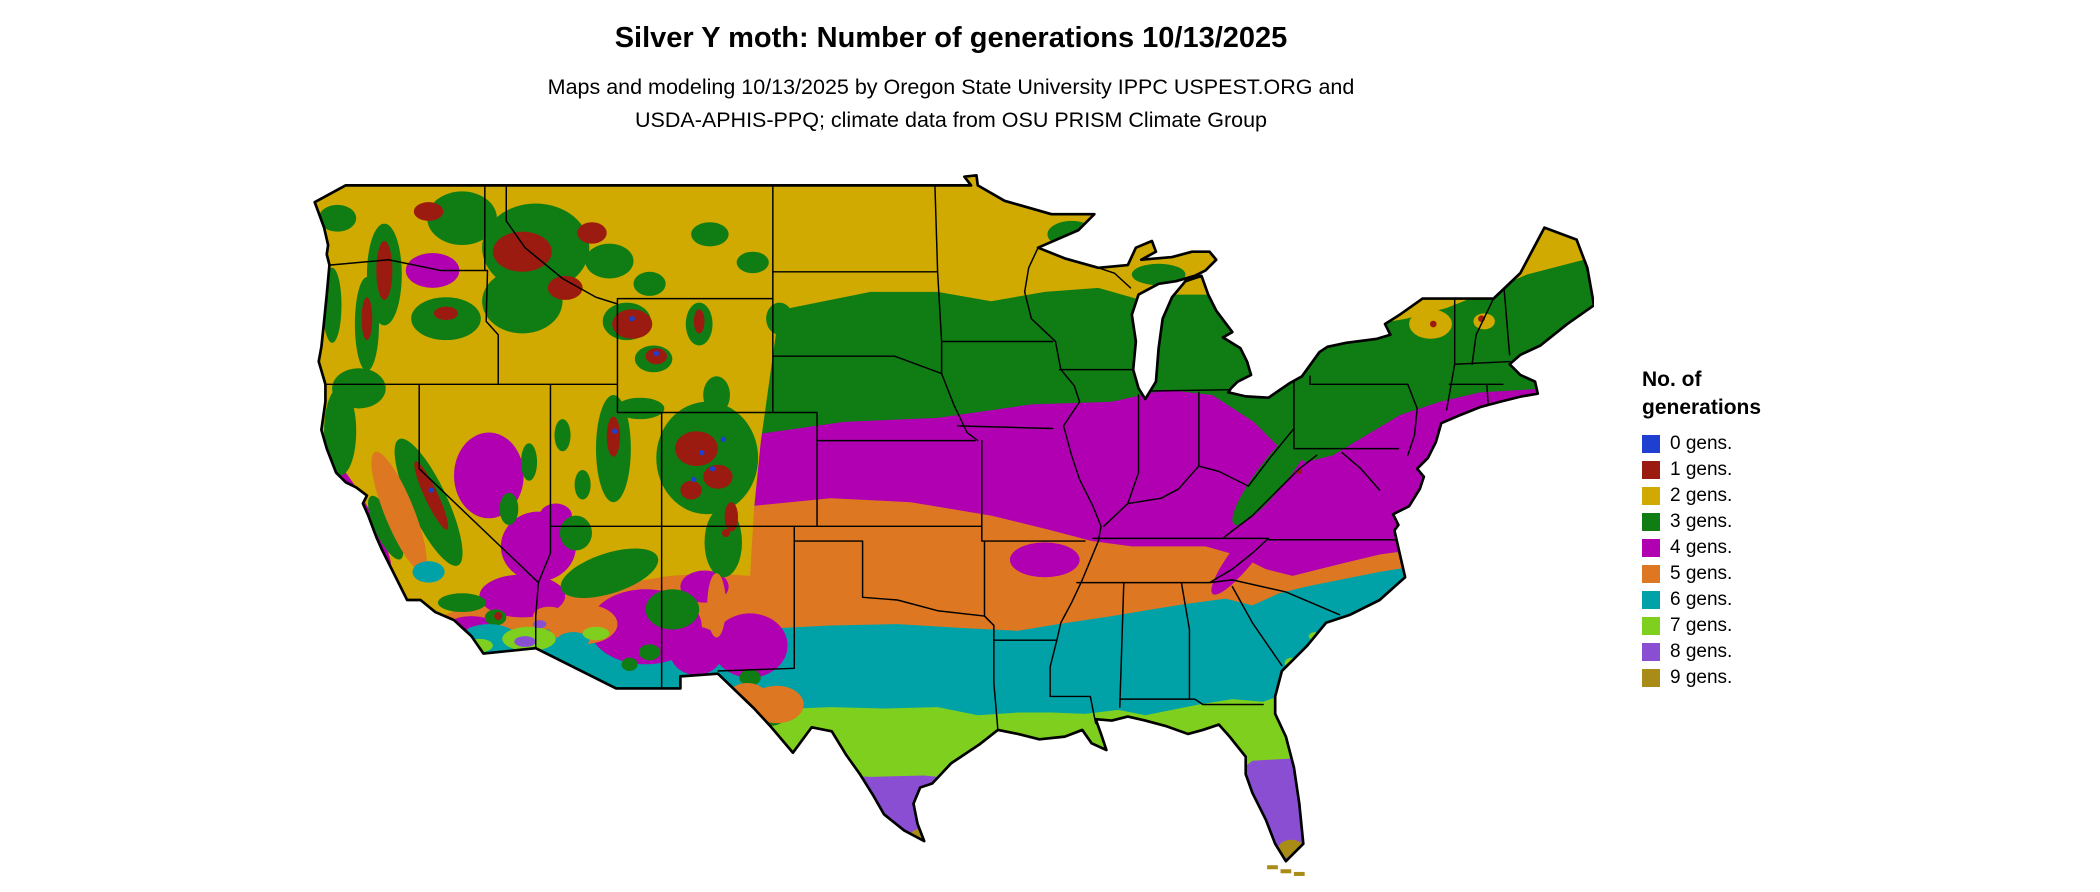 Image resolution: width=2100 pixels, height=892 pixels. I want to click on map-patches-0gens, so click(577, 404).